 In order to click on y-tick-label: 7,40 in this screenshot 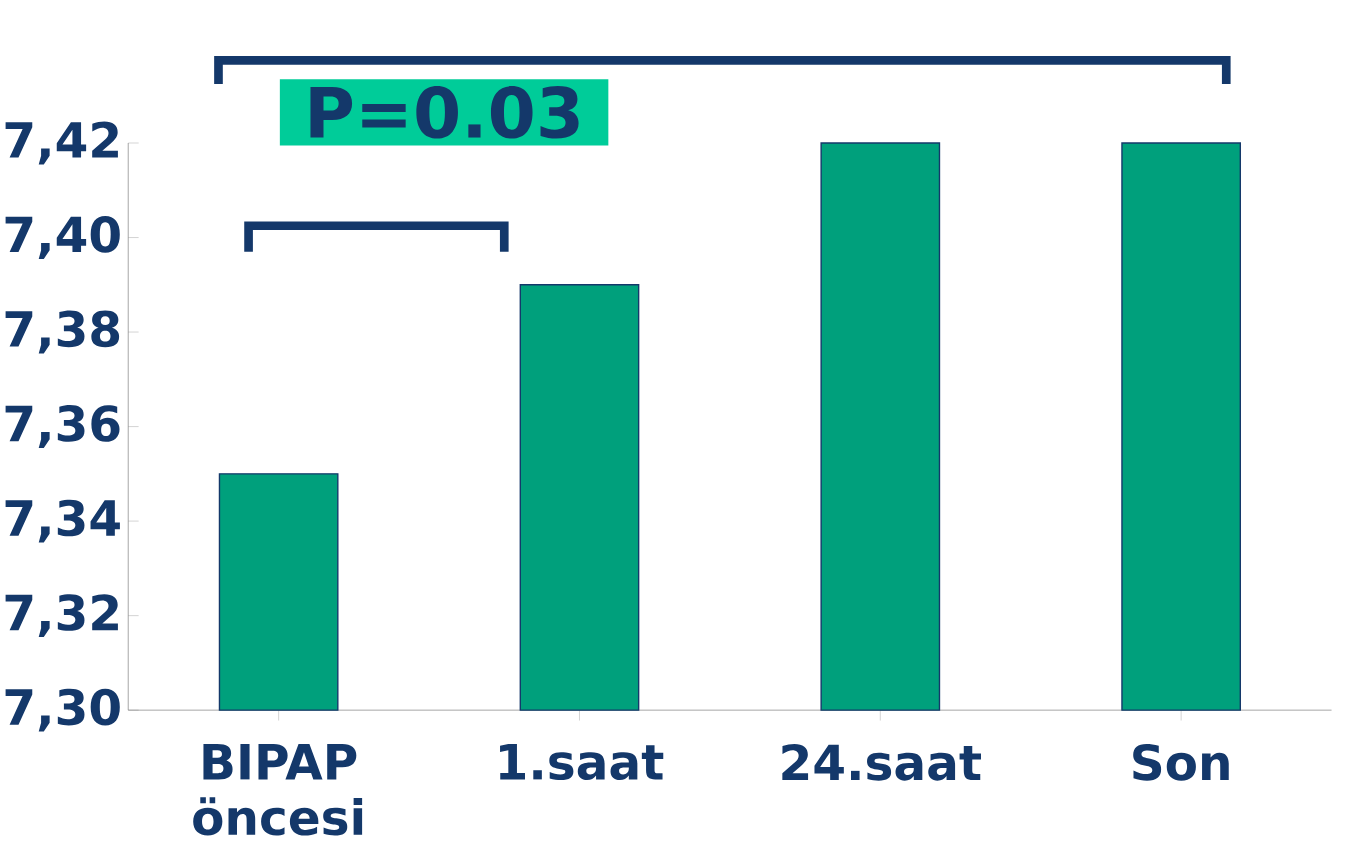, I will do `click(62, 237)`.